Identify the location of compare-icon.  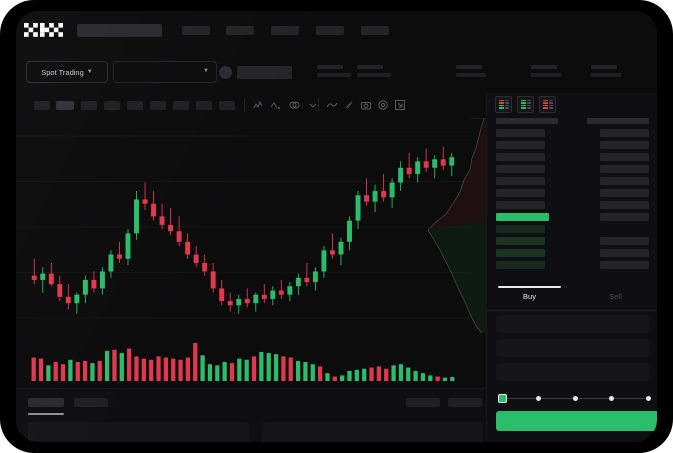
(294, 105).